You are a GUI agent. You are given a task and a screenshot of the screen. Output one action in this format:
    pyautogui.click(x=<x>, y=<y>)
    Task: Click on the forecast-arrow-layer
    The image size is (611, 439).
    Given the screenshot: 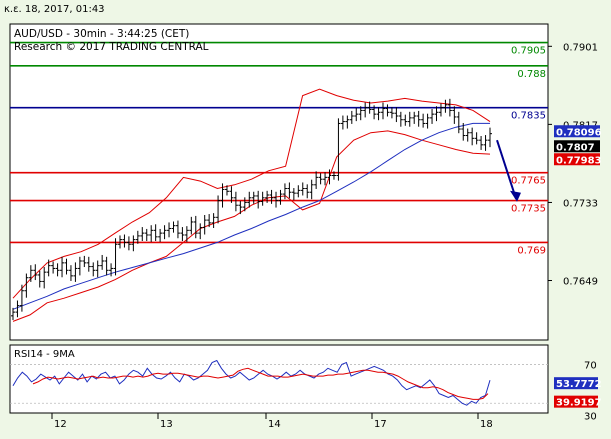 What is the action you would take?
    pyautogui.click(x=508, y=170)
    